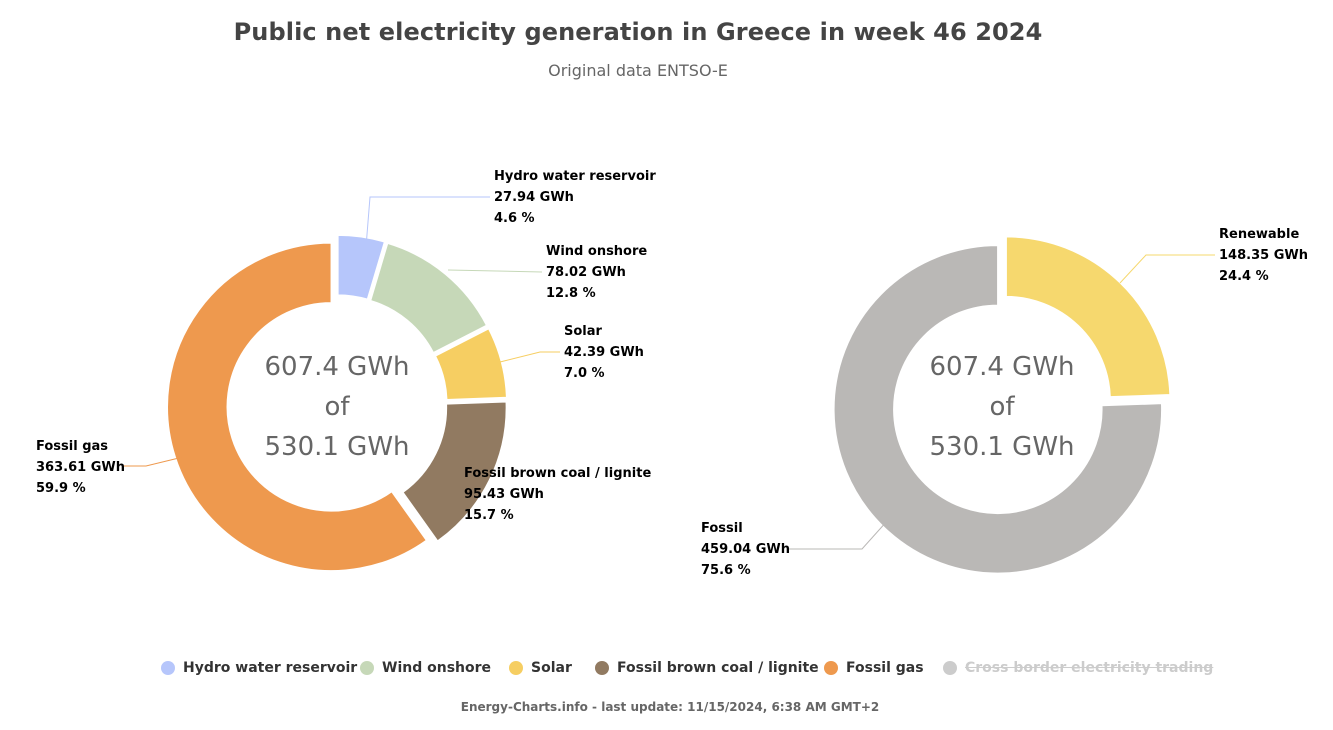 The image size is (1333, 730). I want to click on data-label-wind-onshore-name: Wind onshore, so click(596, 251).